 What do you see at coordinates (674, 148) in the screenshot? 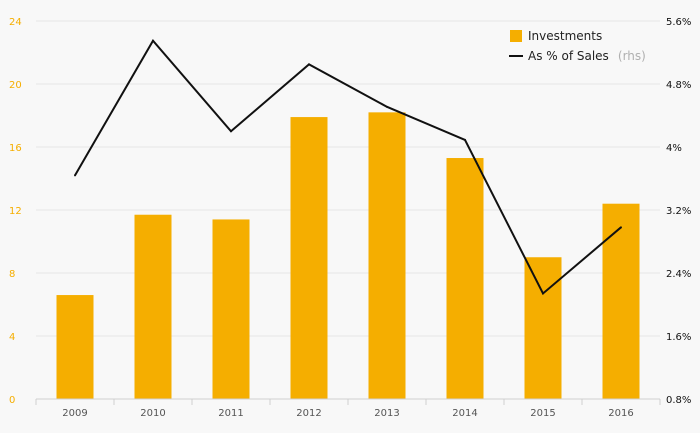
I see `y-right-tick-label: 4%` at bounding box center [674, 148].